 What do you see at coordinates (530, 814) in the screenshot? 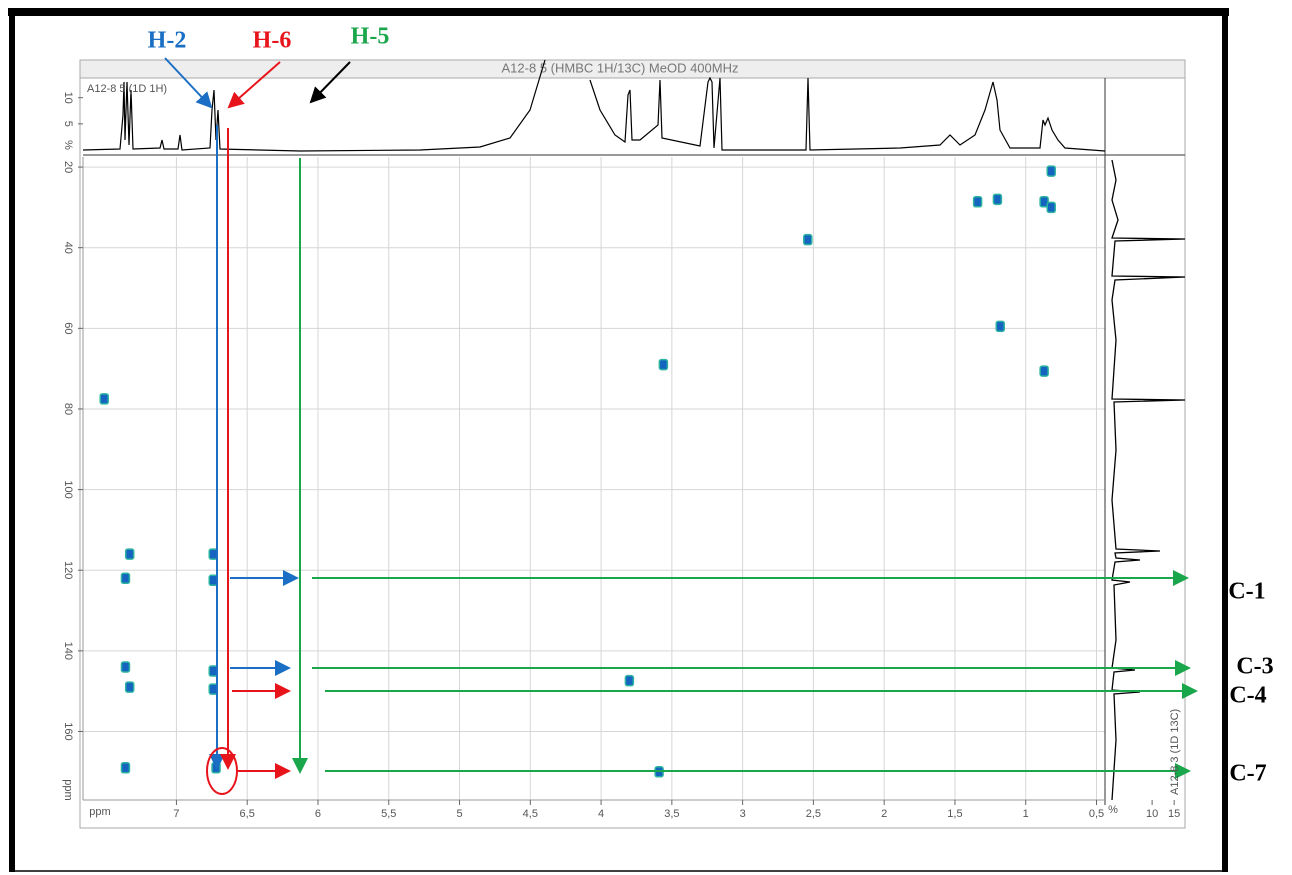
I see `x-tick-label: 4,5` at bounding box center [530, 814].